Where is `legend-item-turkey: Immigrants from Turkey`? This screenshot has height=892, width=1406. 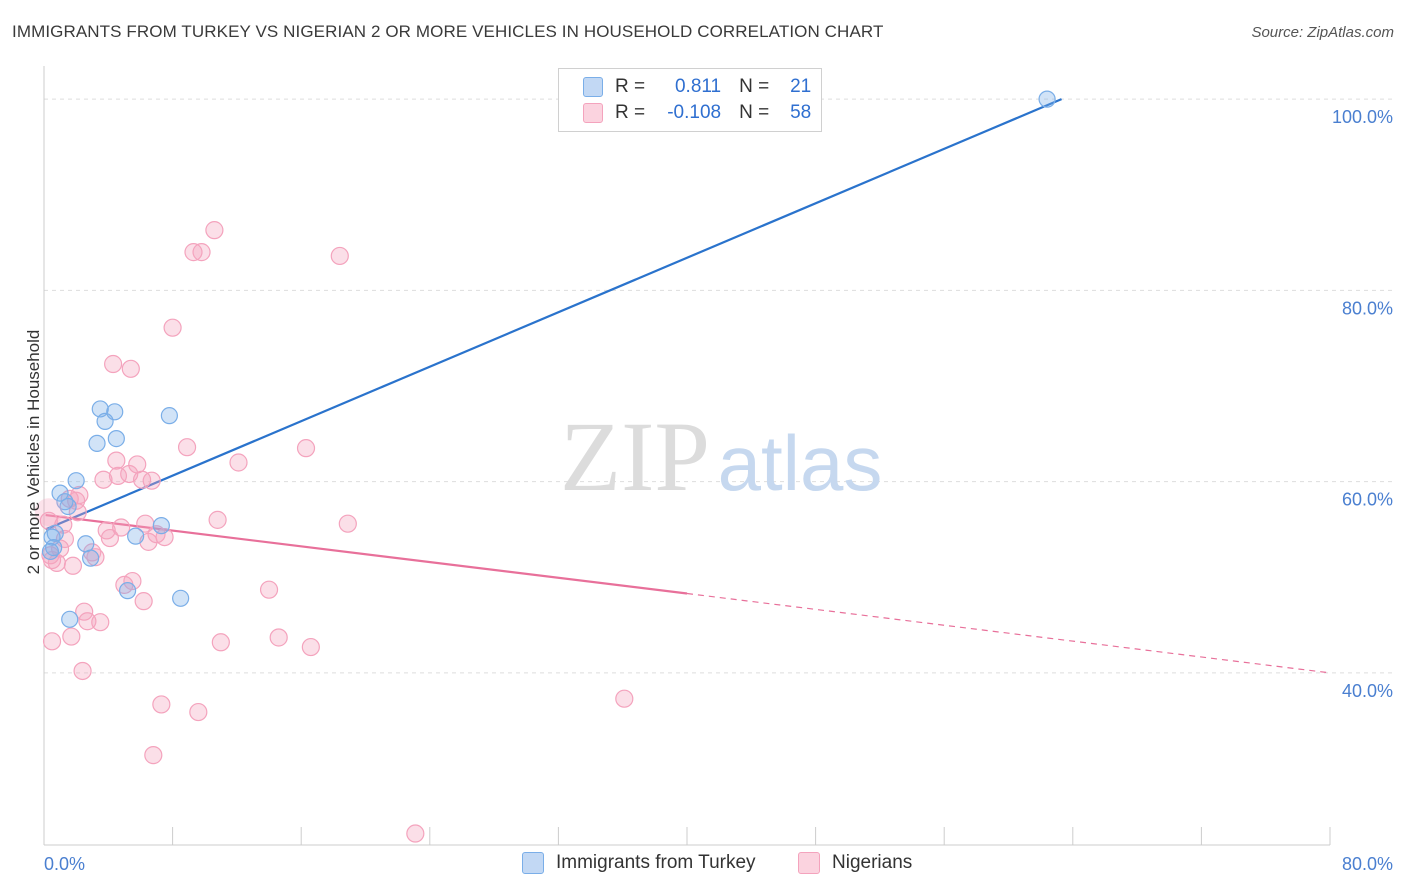
legend-item-turkey: Immigrants from Turkey is located at coordinates (639, 863).